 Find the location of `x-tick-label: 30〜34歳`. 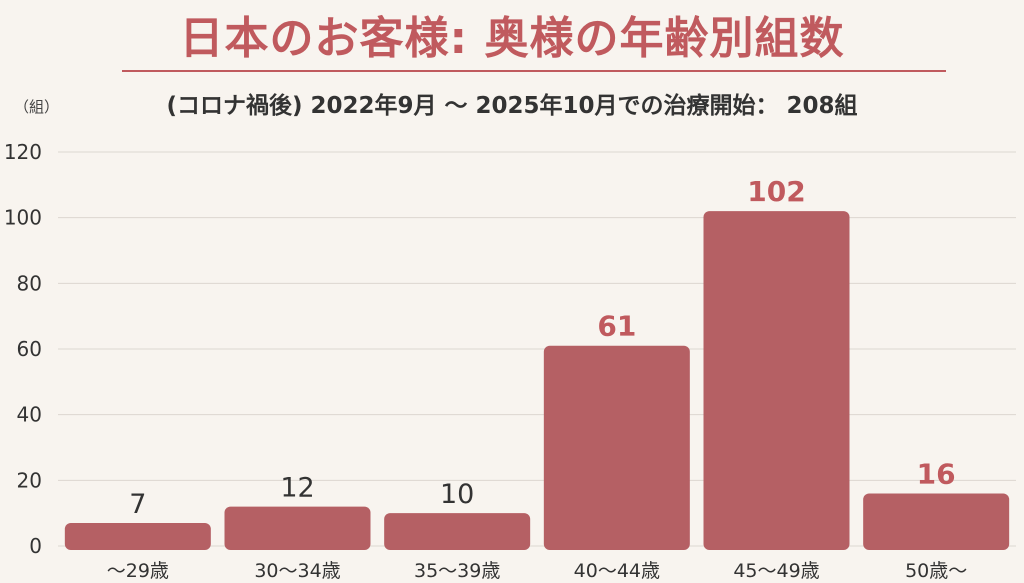

x-tick-label: 30〜34歳 is located at coordinates (297, 571).